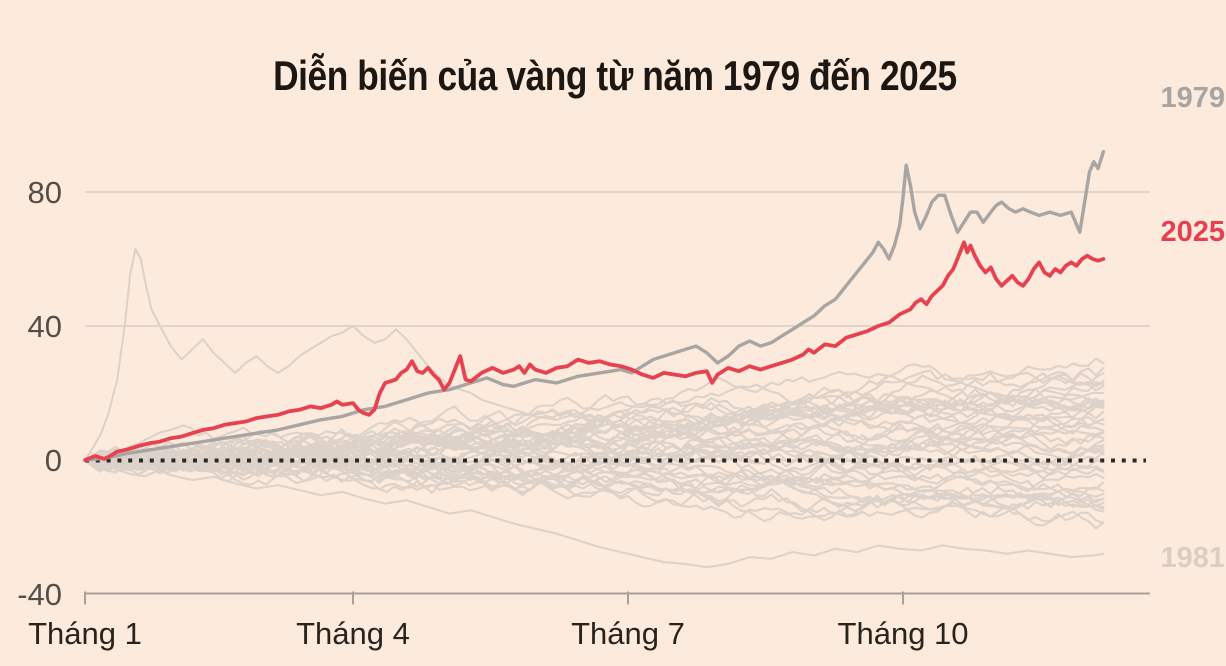 The height and width of the screenshot is (666, 1226). What do you see at coordinates (45, 192) in the screenshot?
I see `y-tick-label: 80` at bounding box center [45, 192].